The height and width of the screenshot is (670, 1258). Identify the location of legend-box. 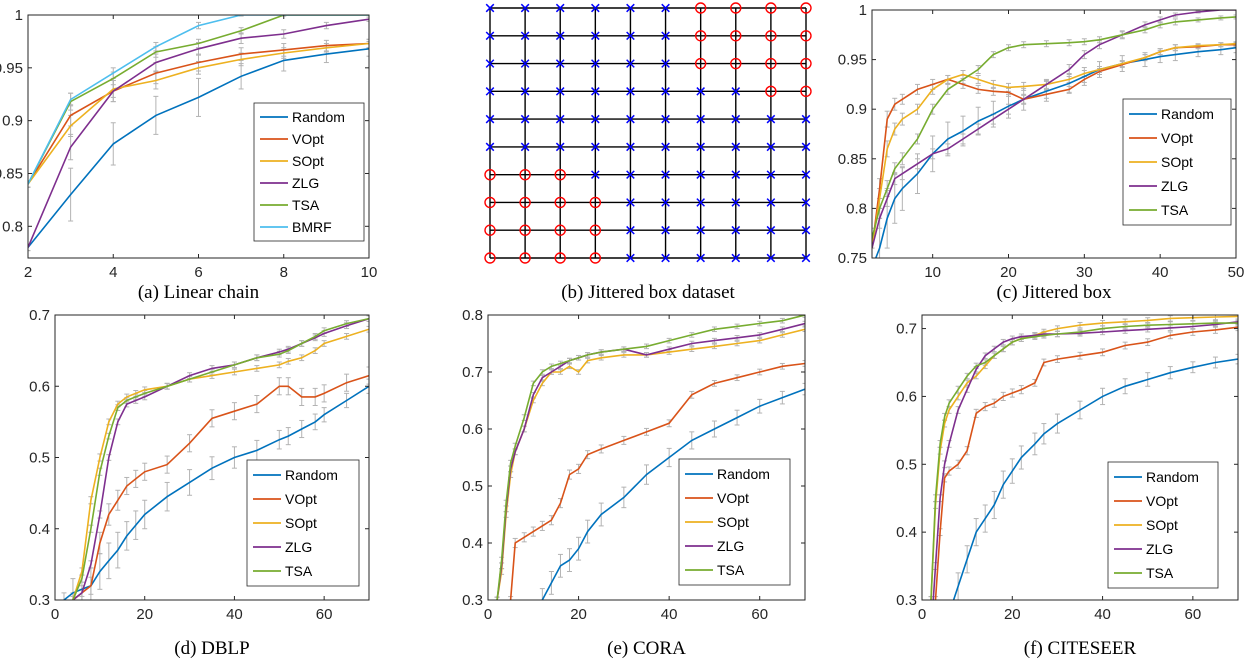
(309, 172).